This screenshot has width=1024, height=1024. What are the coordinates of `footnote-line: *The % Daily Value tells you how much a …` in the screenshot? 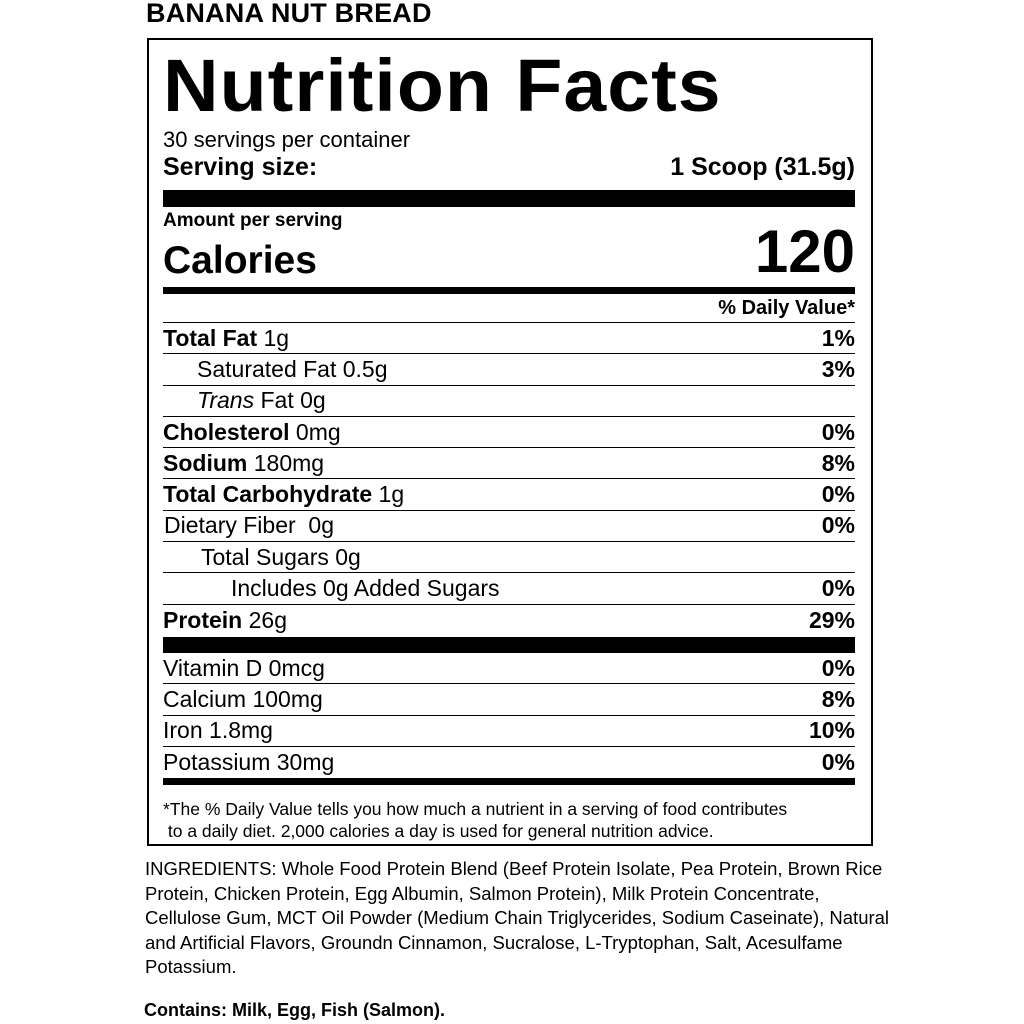 It's located at (475, 809).